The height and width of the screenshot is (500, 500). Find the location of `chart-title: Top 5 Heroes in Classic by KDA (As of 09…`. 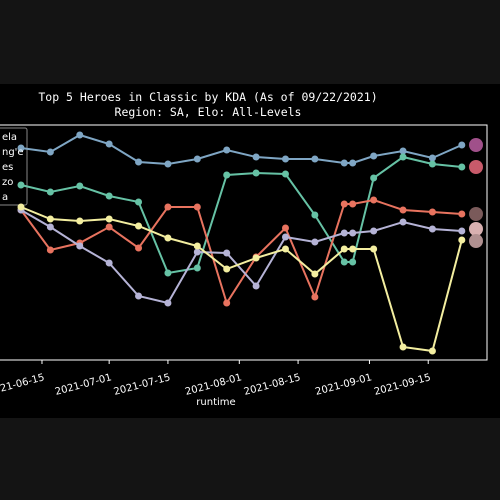

chart-title: Top 5 Heroes in Classic by KDA (As of 09… is located at coordinates (207, 97).